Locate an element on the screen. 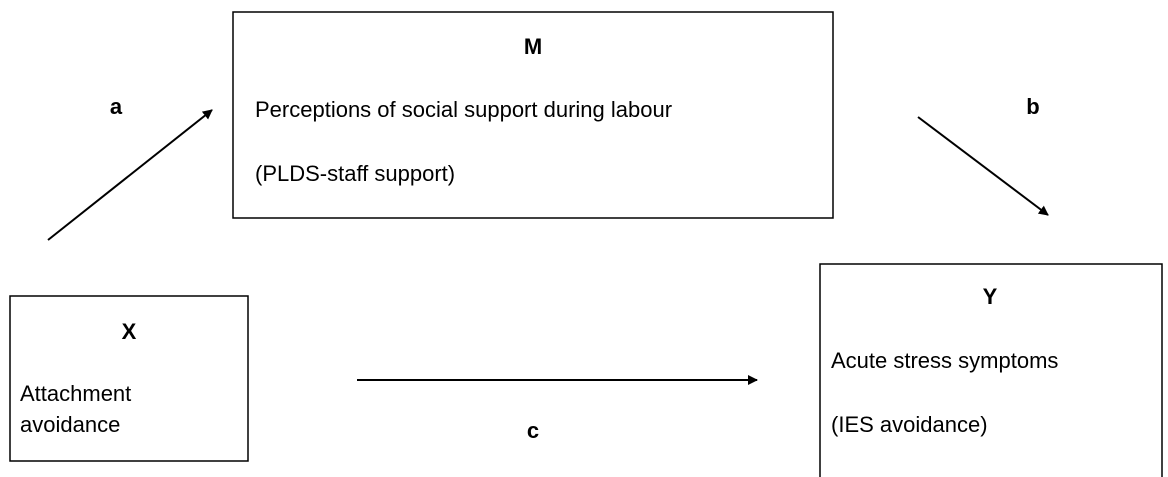 This screenshot has width=1168, height=477. node-label: M is located at coordinates (533, 46).